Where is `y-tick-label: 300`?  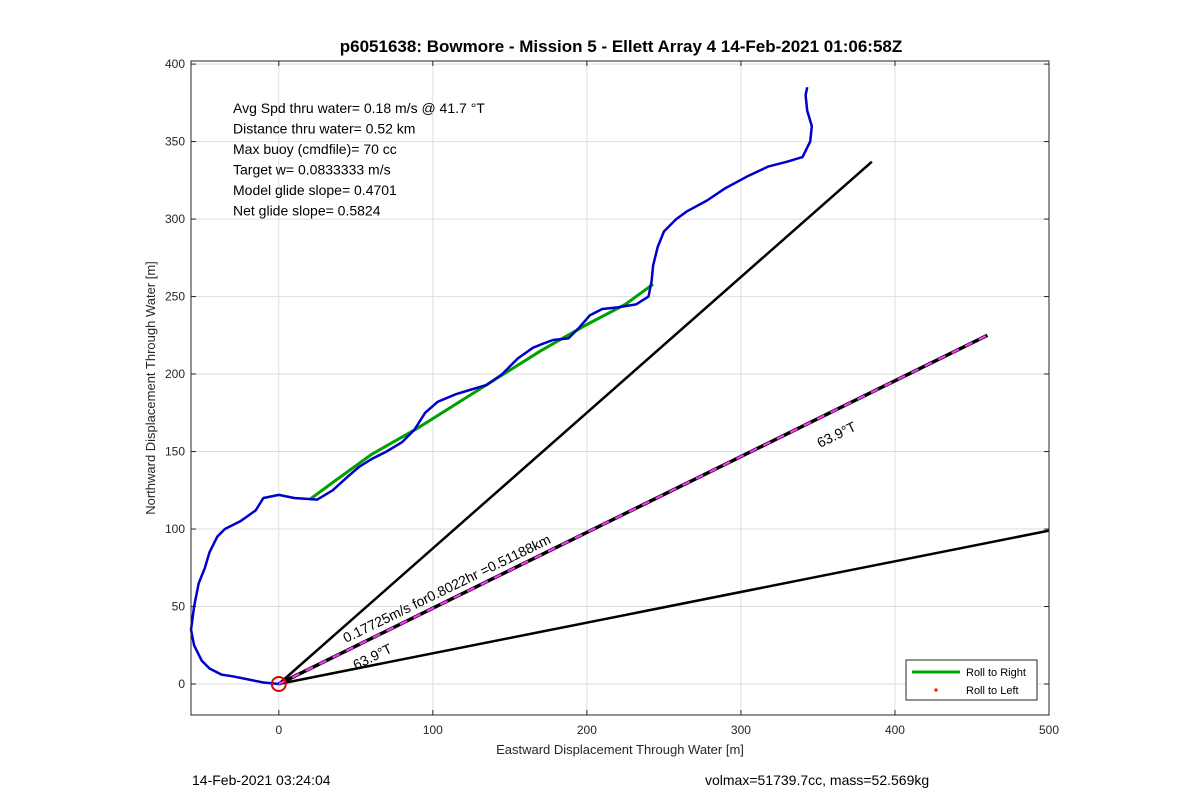 y-tick-label: 300 is located at coordinates (175, 219).